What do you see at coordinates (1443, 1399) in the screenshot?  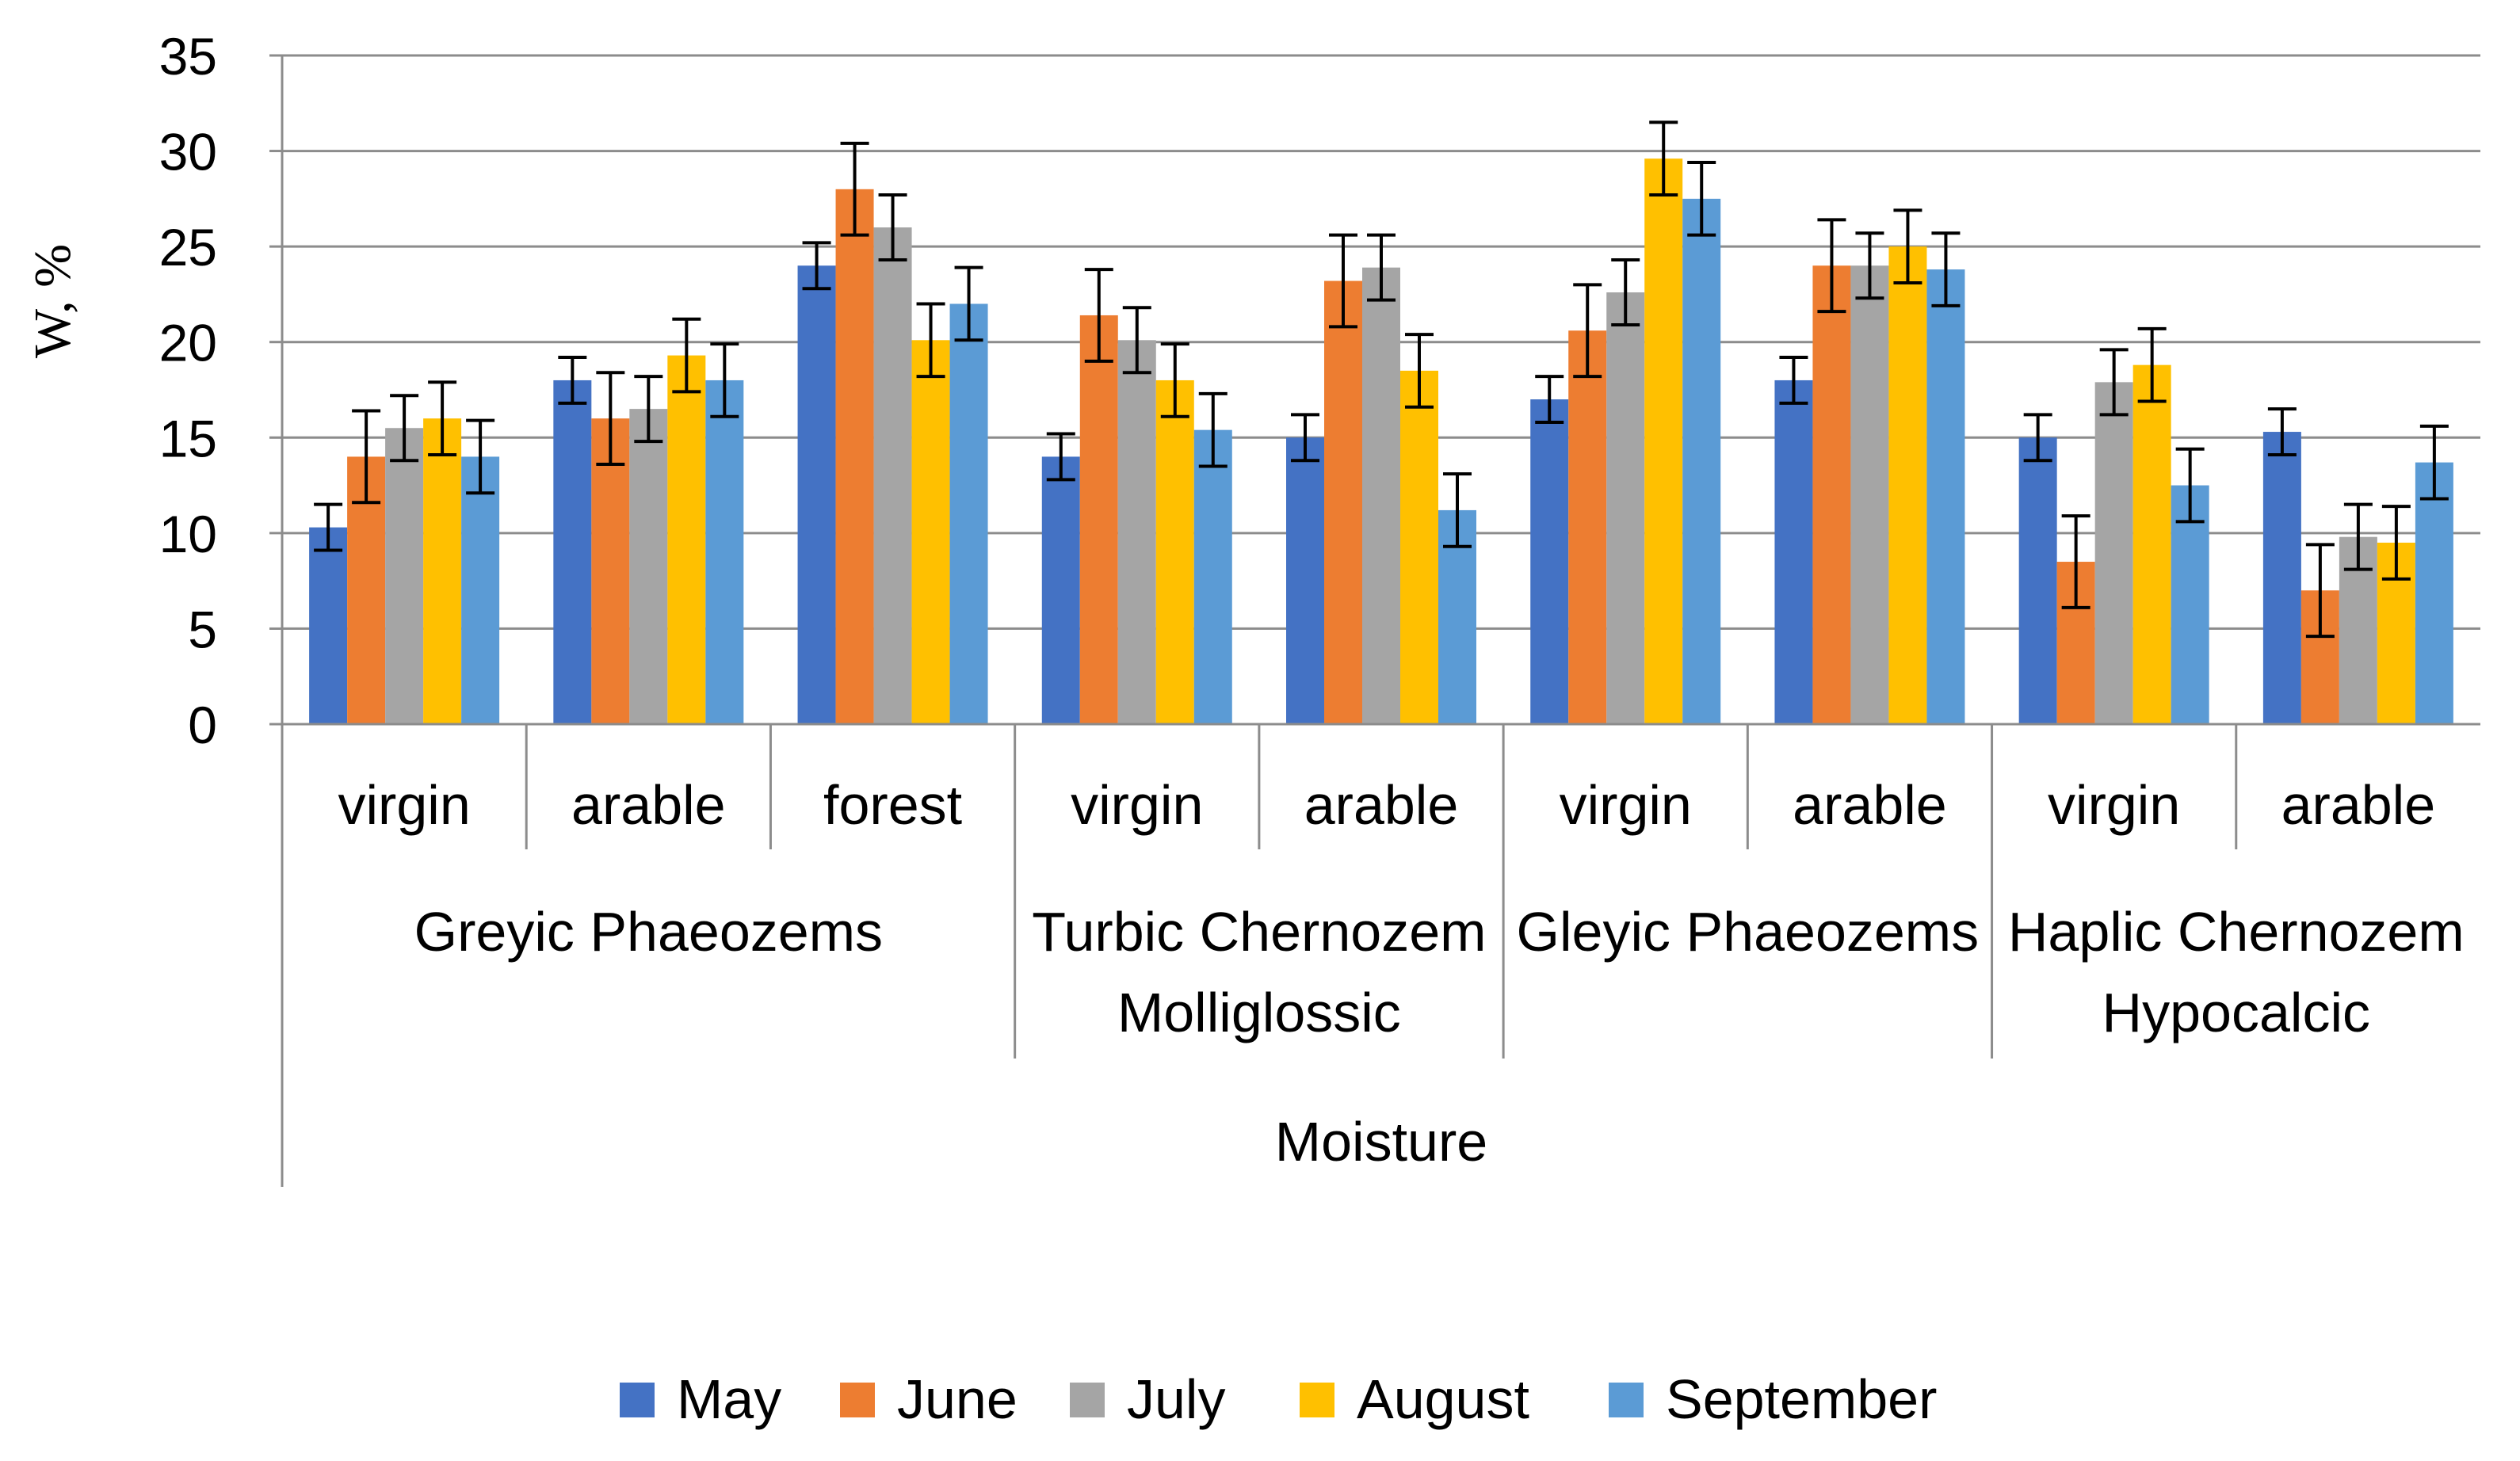 I see `legend-label: August` at bounding box center [1443, 1399].